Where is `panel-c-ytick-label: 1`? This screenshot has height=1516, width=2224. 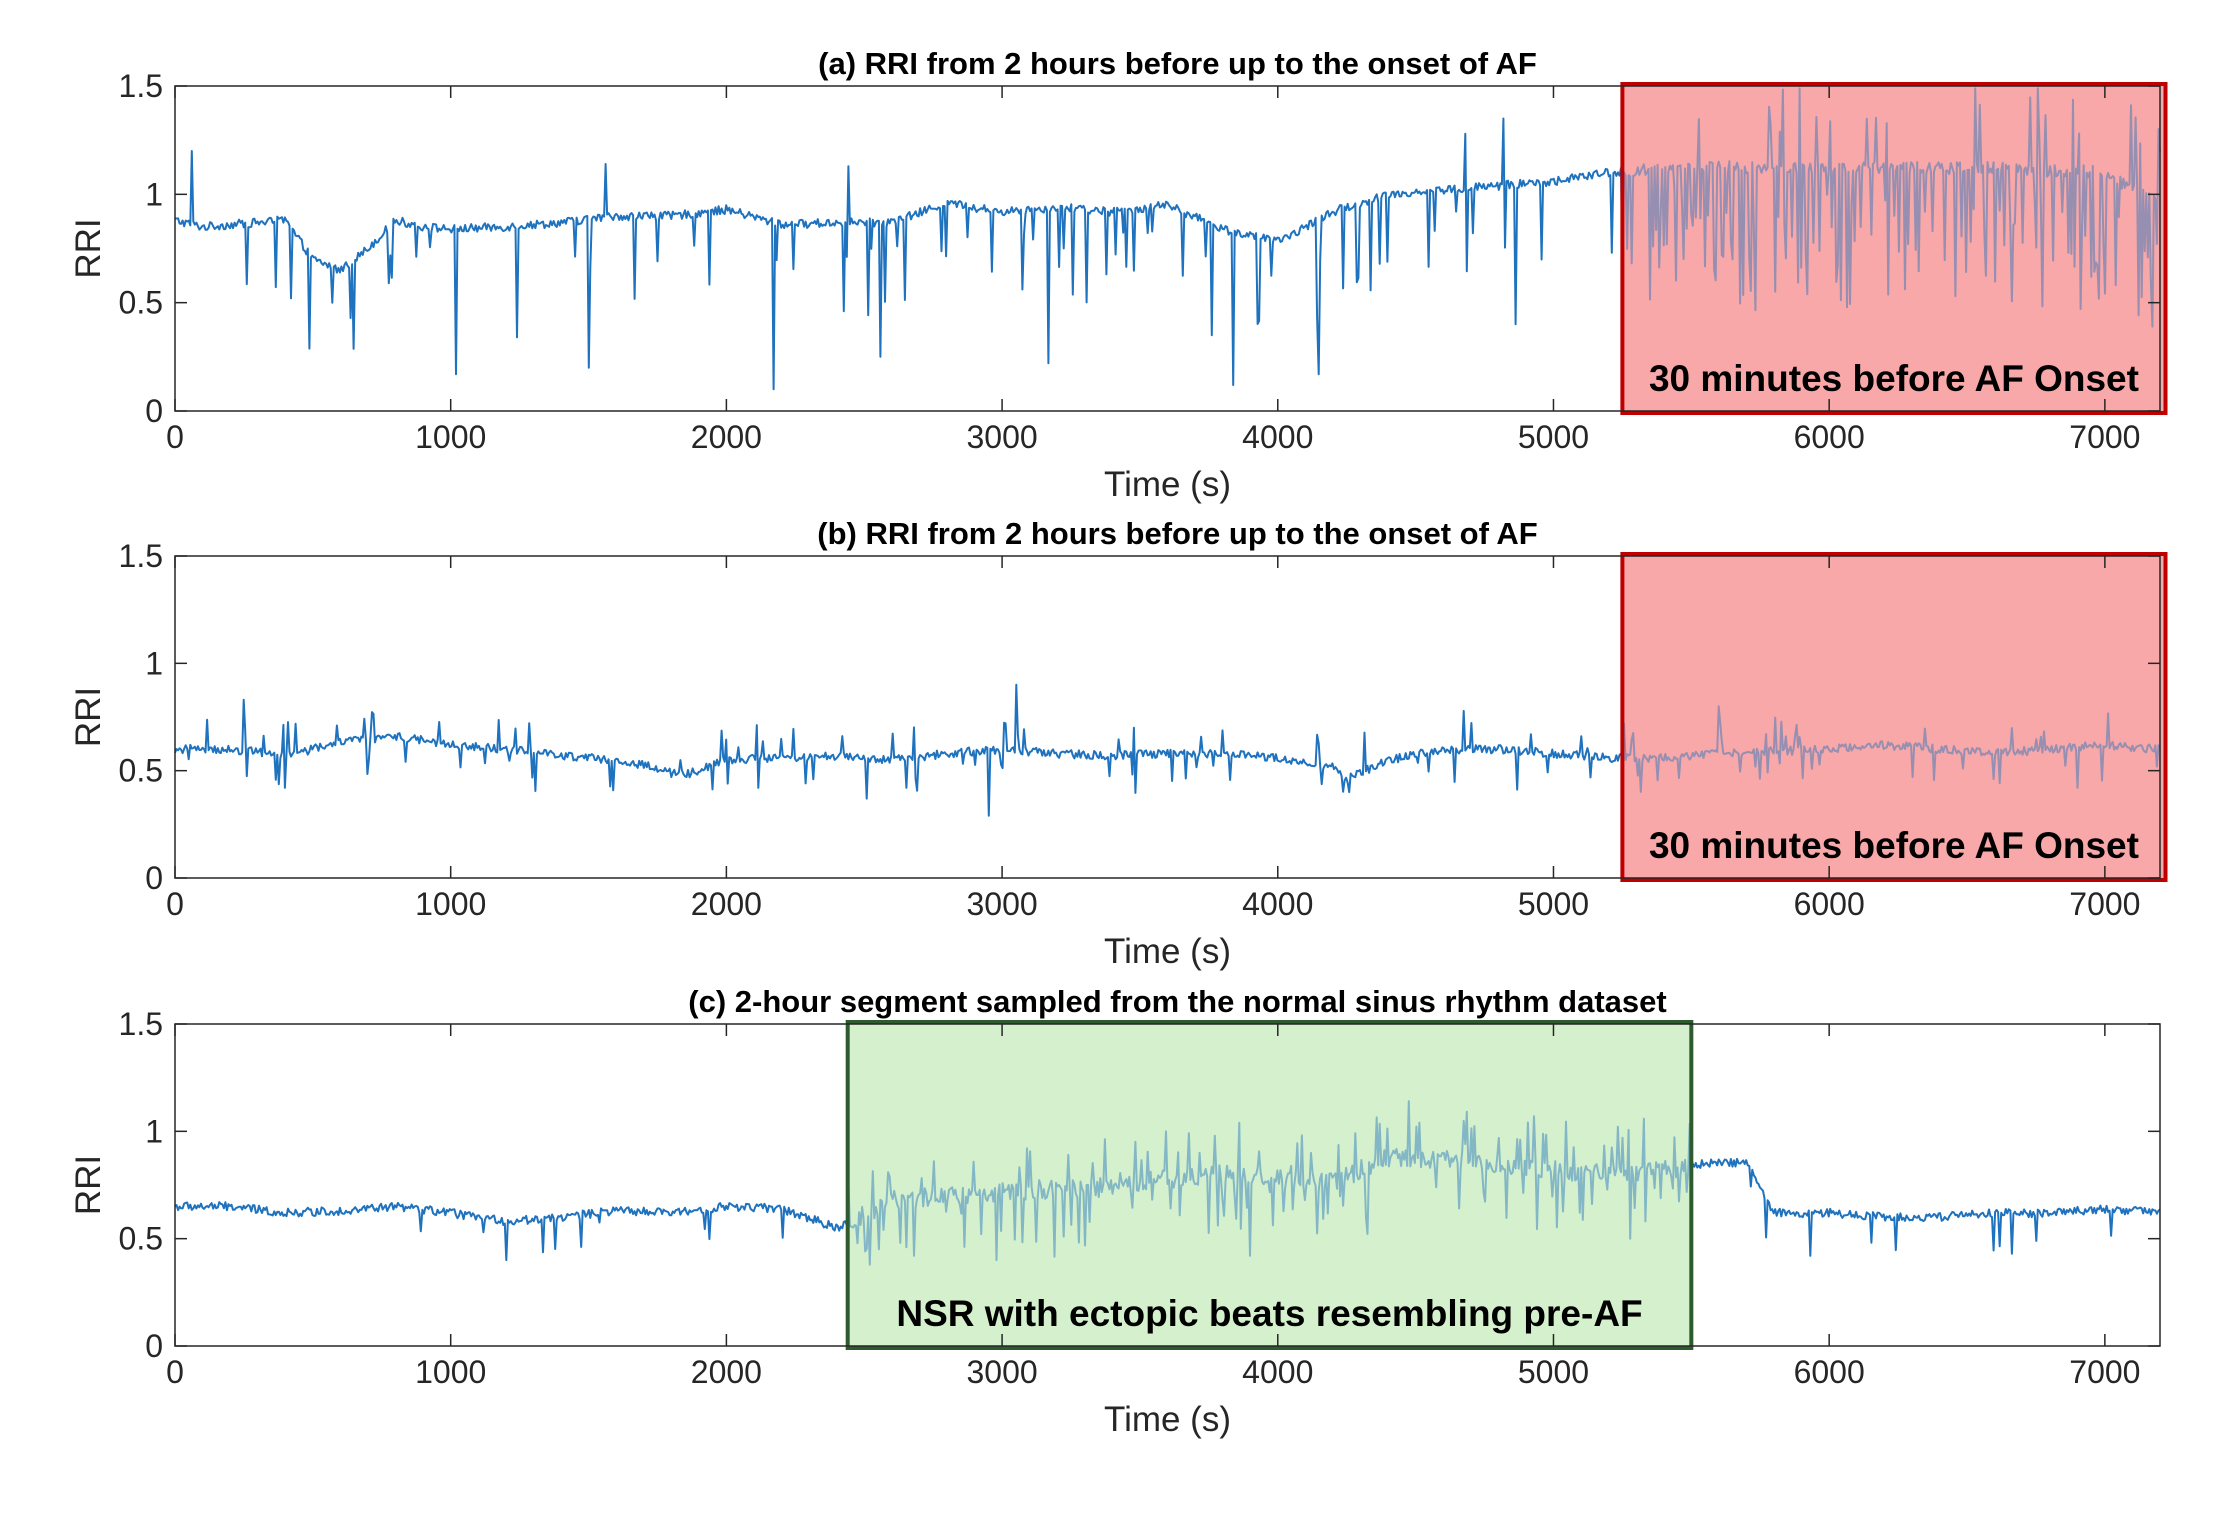 panel-c-ytick-label: 1 is located at coordinates (154, 1131).